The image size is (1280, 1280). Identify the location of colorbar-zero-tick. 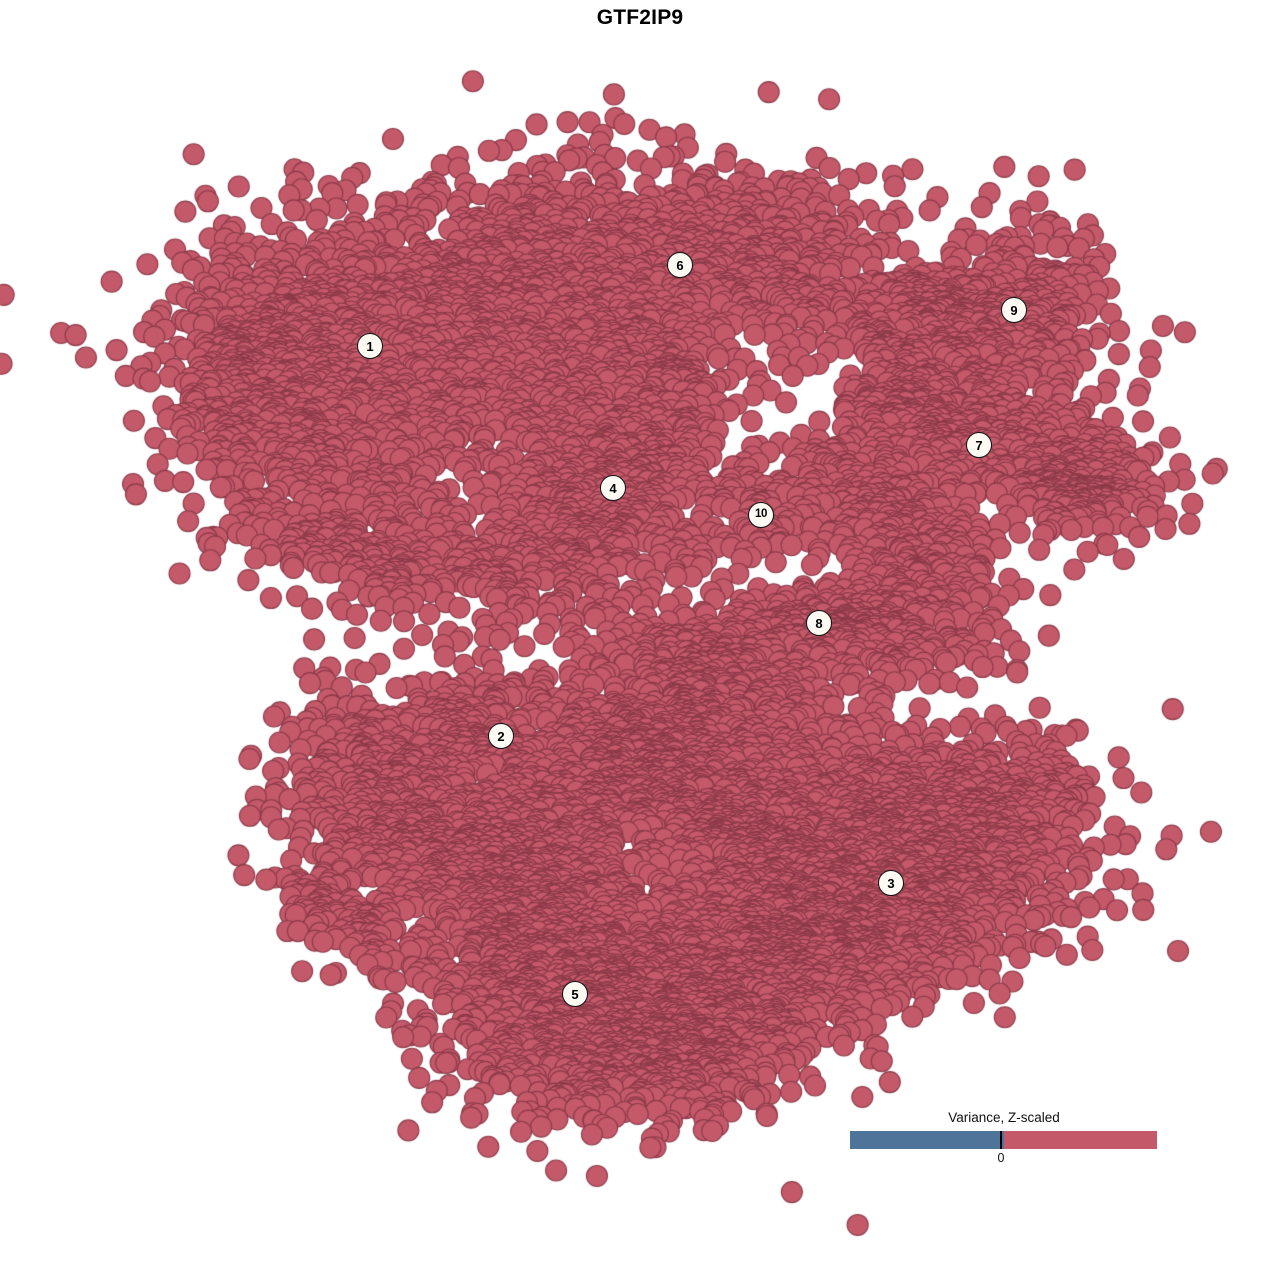
(1001, 1140).